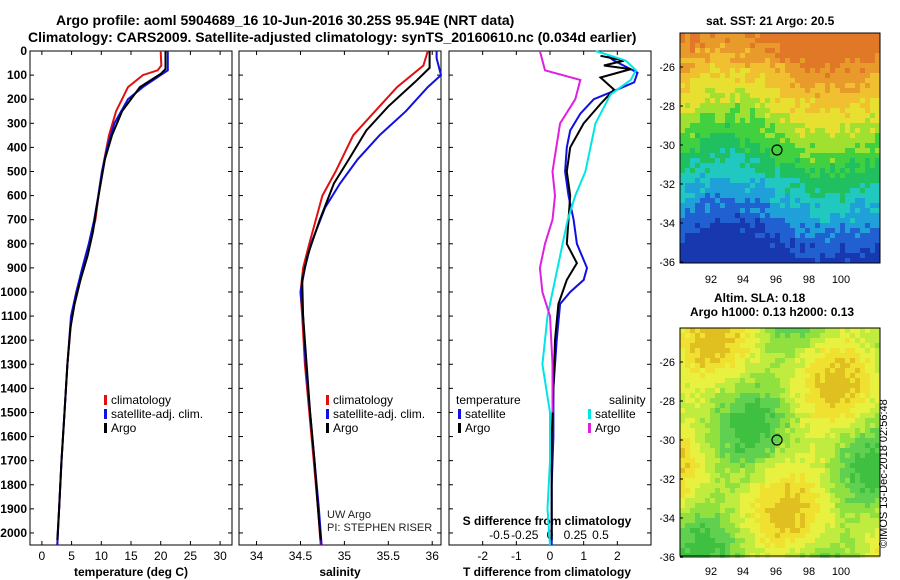 This screenshot has height=580, width=900. I want to click on map-lat-label: -30, so click(667, 146).